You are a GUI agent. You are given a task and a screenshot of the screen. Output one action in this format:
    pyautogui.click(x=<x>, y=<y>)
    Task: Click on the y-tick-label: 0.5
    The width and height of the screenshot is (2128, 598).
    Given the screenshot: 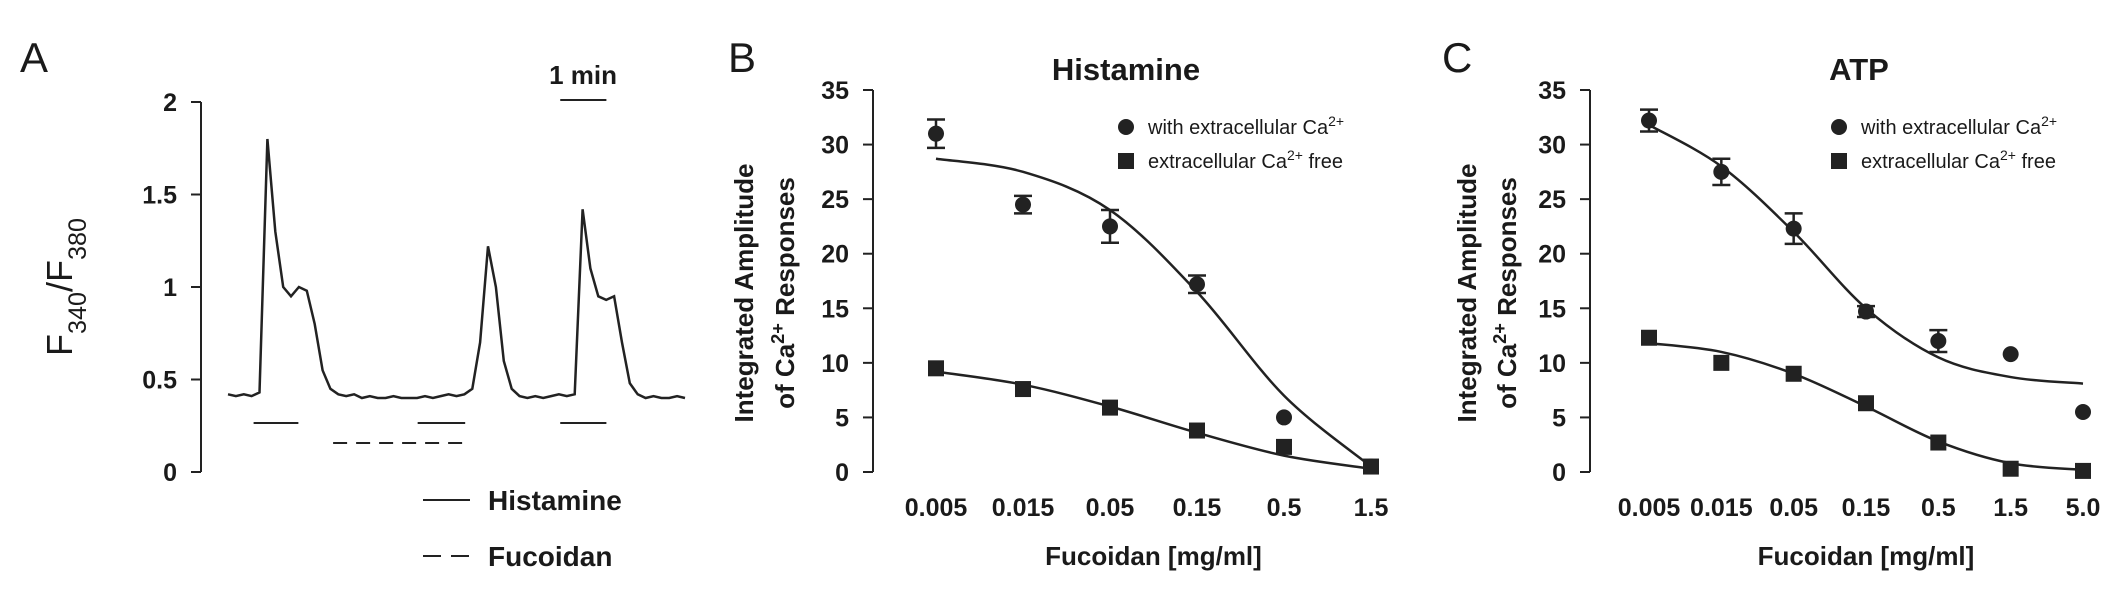 What is the action you would take?
    pyautogui.click(x=159, y=381)
    